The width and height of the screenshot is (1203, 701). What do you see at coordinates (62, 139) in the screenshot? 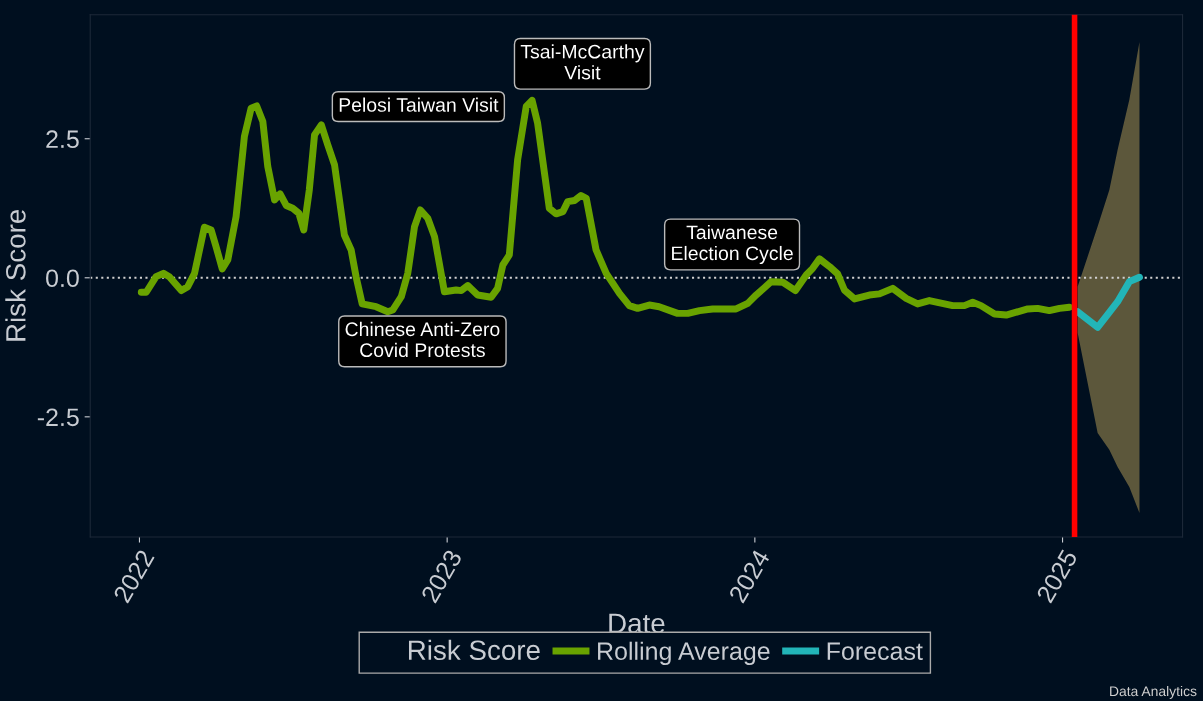
I see `y-tick-label: 2.5` at bounding box center [62, 139].